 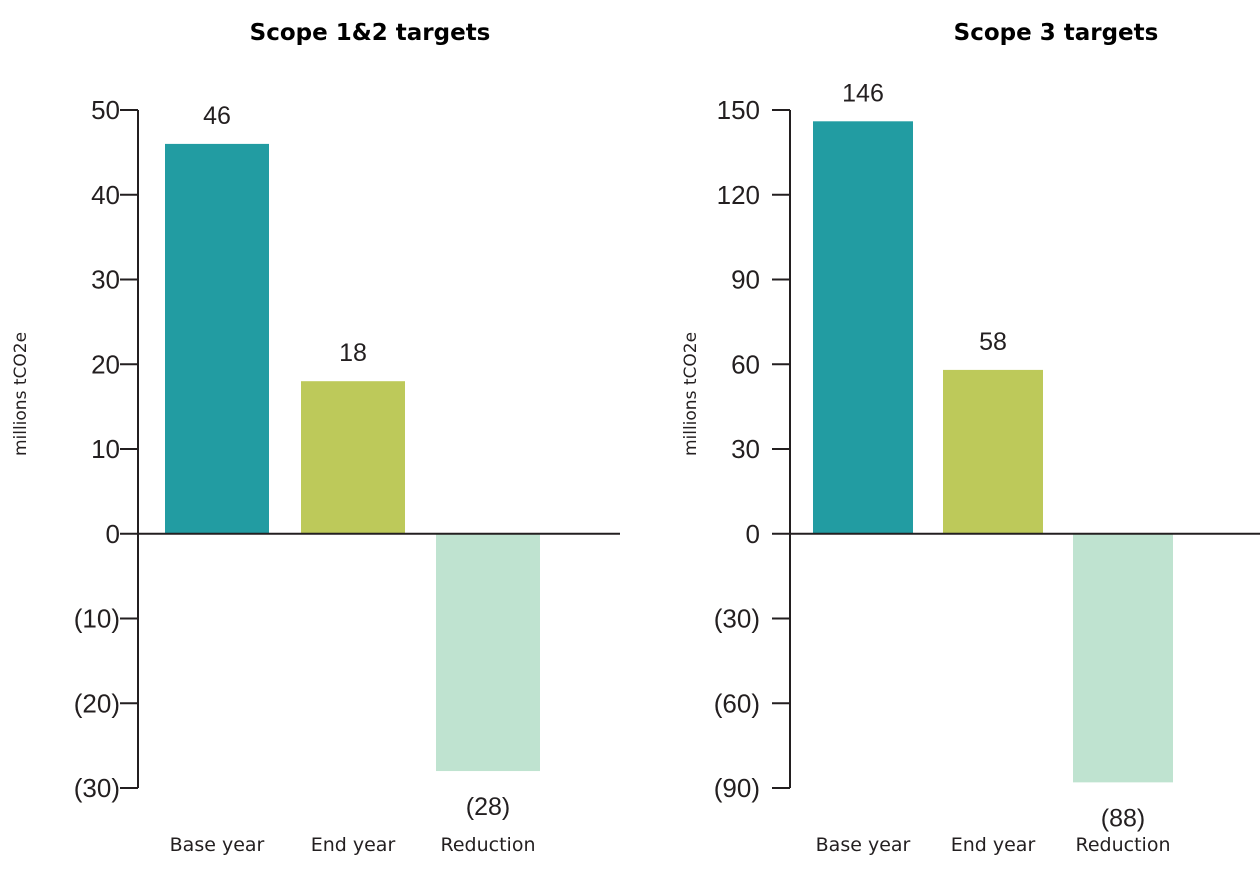 I want to click on scope-1-2-bar-end-year, so click(x=353, y=457).